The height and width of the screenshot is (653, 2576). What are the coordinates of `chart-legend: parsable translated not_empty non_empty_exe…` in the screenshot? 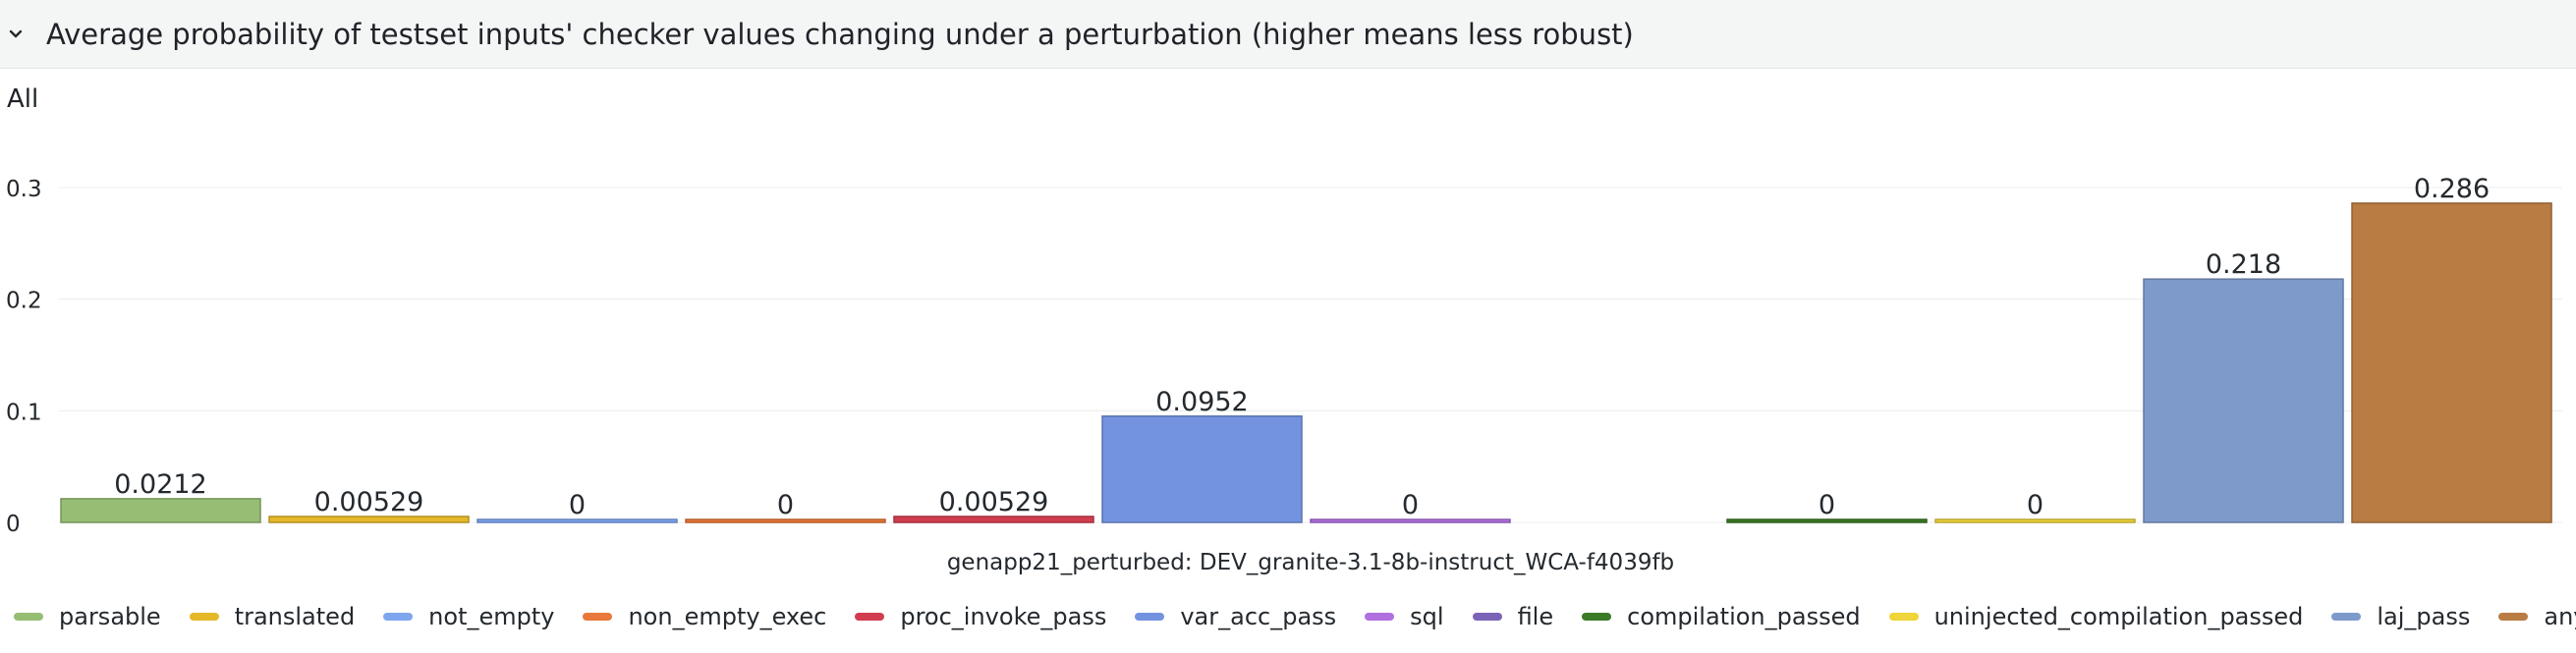 It's located at (1295, 616).